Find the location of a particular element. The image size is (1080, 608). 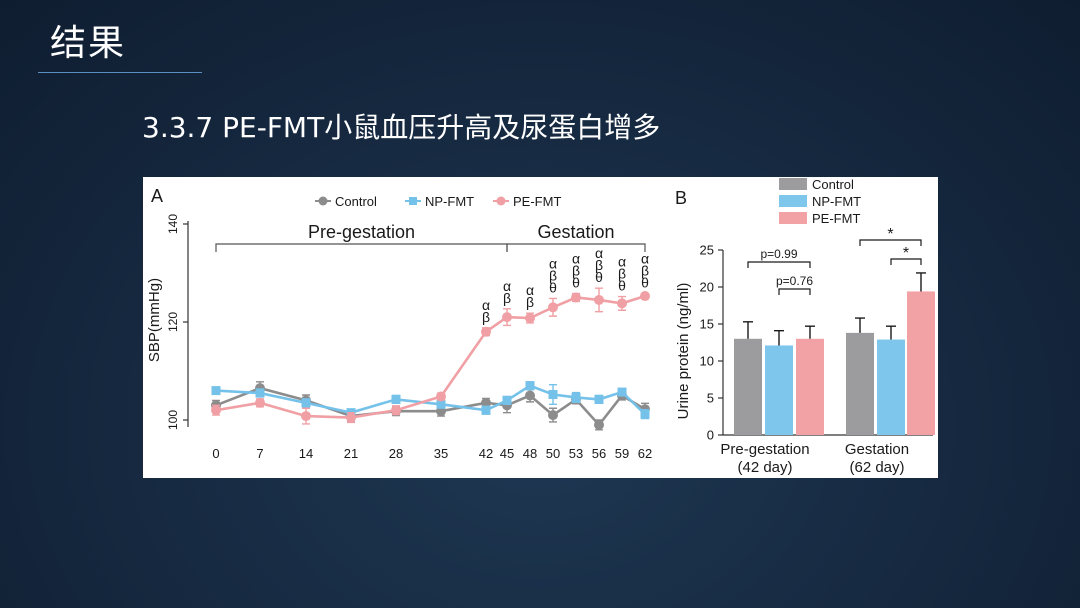

significance-symbol-5-2: θ is located at coordinates (599, 277).